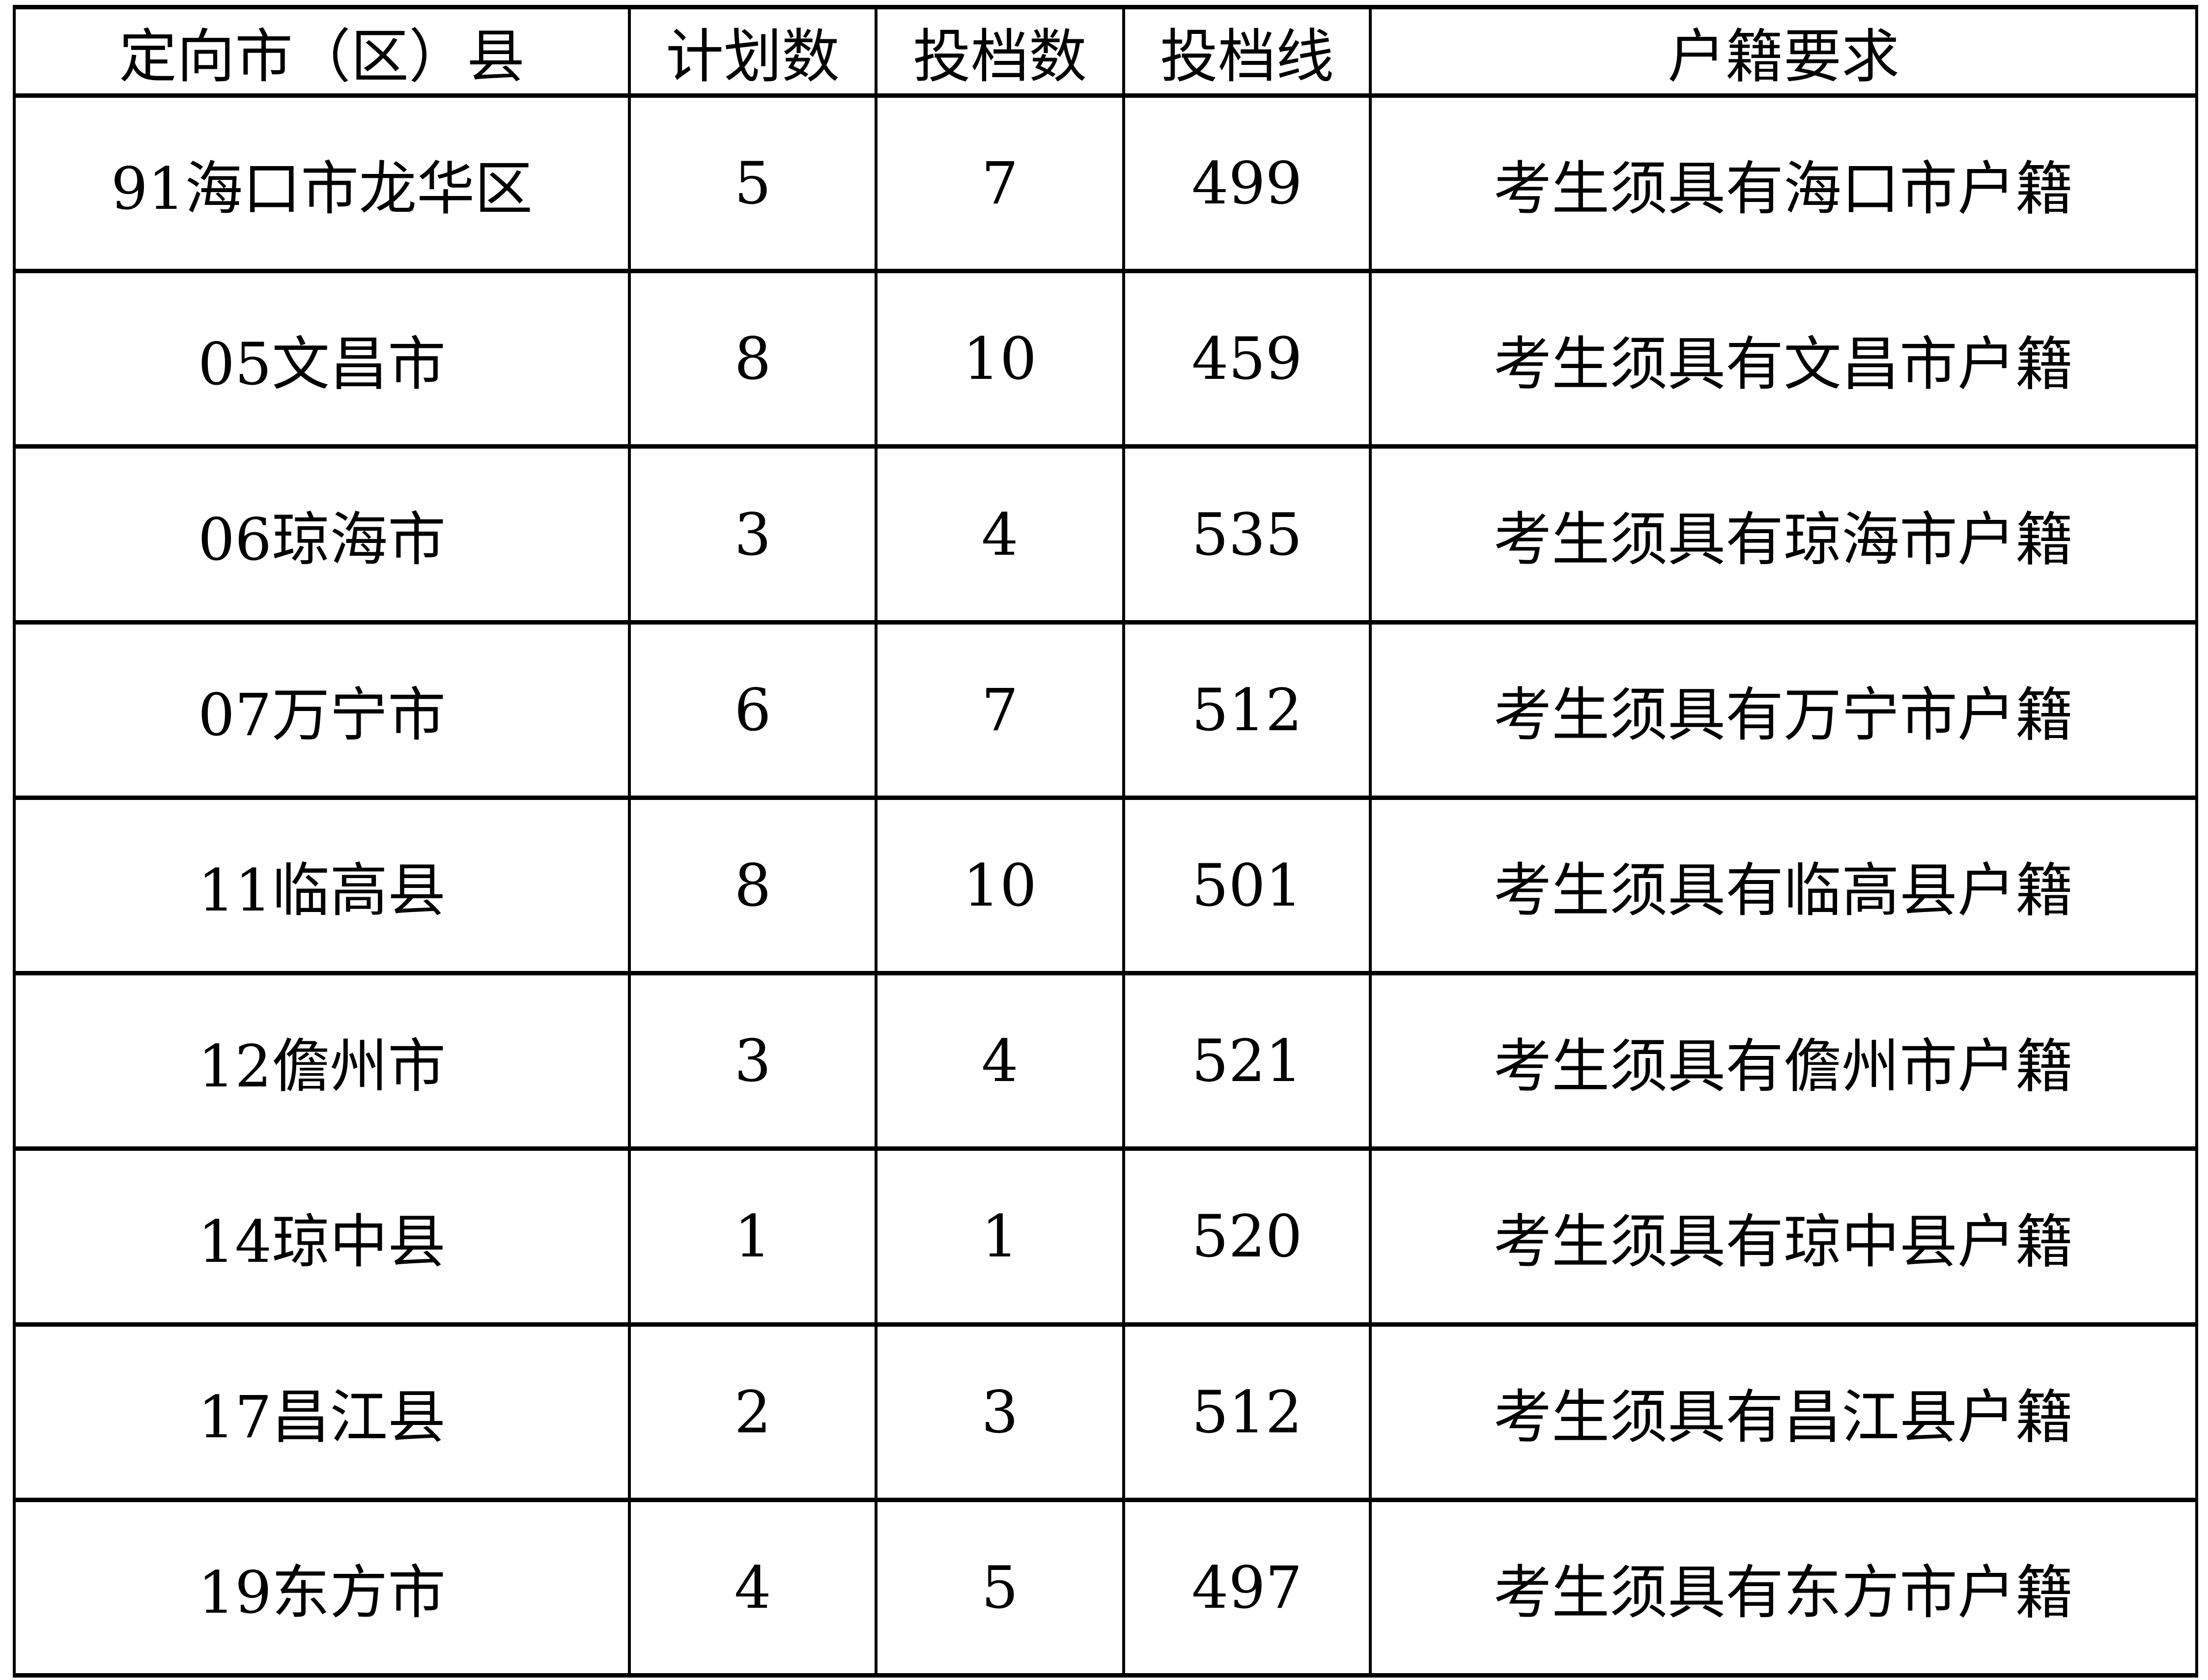 The height and width of the screenshot is (1680, 2208). I want to click on district-cell: 17昌江县, so click(322, 1412).